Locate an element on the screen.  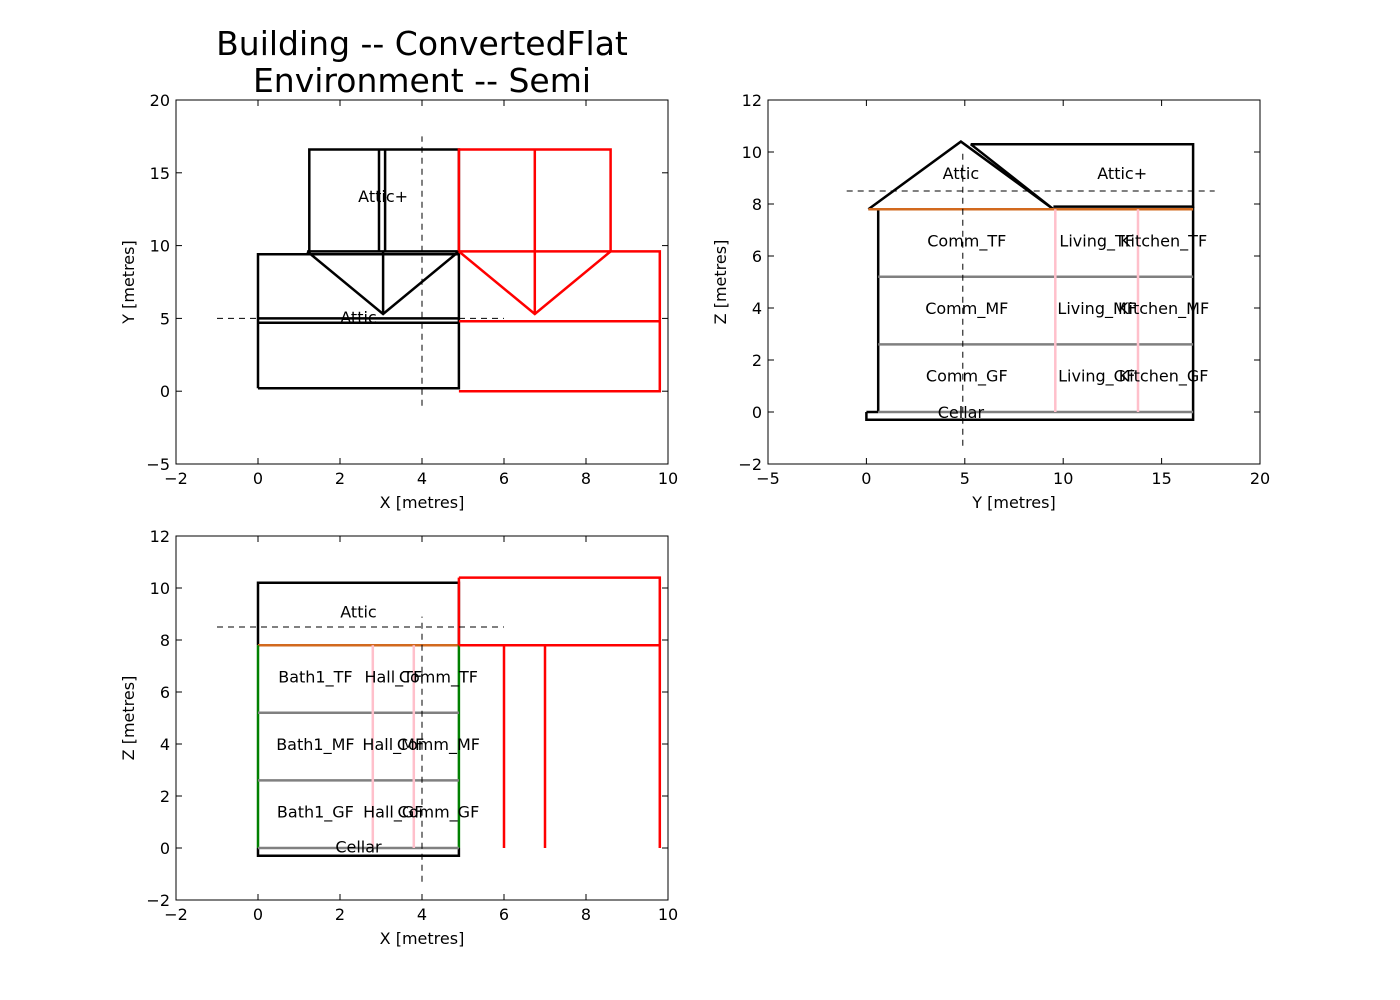
x-tick-label: 20 is located at coordinates (1260, 478).